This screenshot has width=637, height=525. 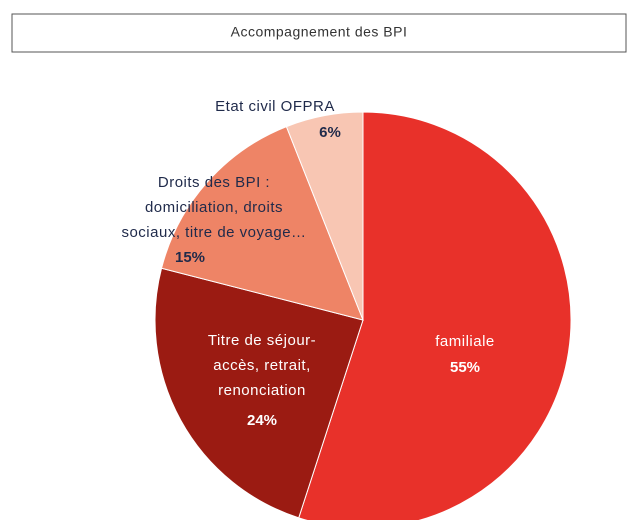 What do you see at coordinates (262, 390) in the screenshot?
I see `slice-label: renonciation` at bounding box center [262, 390].